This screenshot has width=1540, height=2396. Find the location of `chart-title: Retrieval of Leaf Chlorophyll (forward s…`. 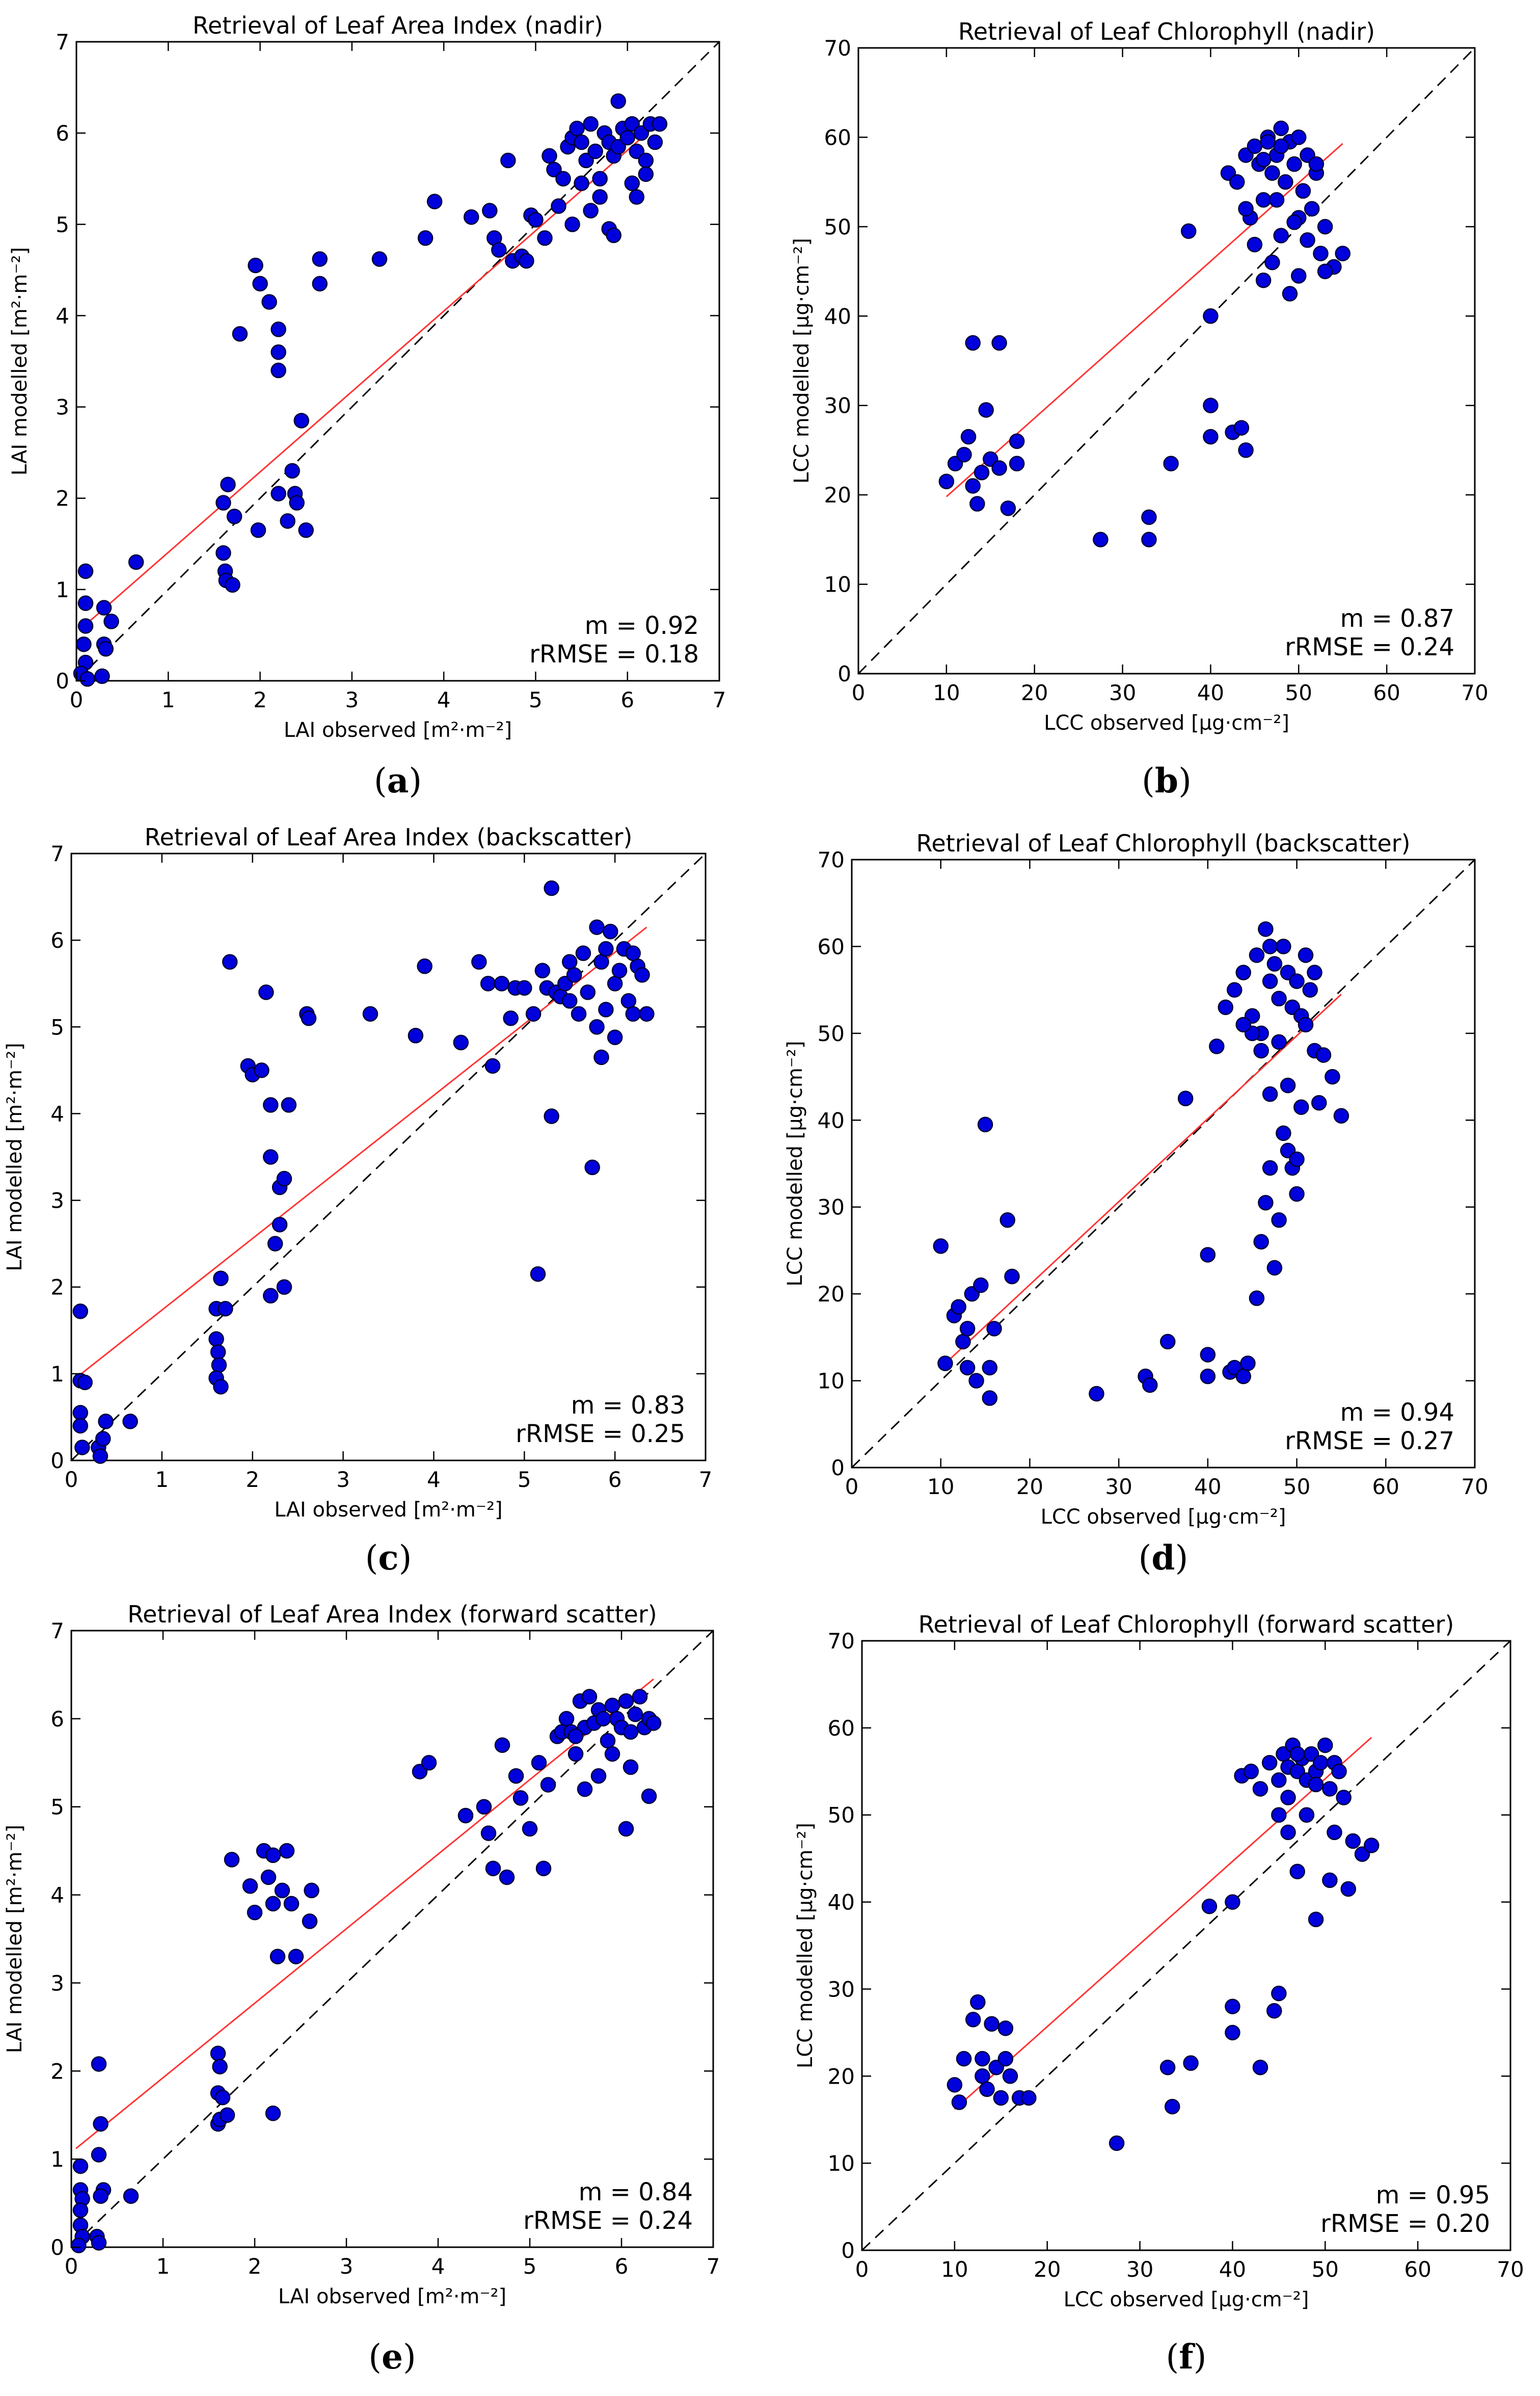

chart-title: Retrieval of Leaf Chlorophyll (forward s… is located at coordinates (1186, 1624).